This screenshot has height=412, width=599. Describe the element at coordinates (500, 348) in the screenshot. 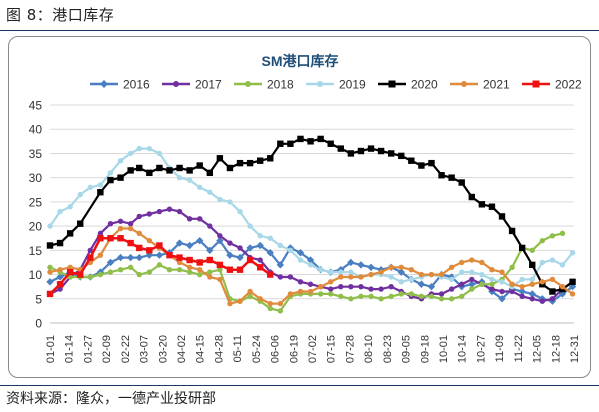

I see `x-tick-label: 11-09` at that location.